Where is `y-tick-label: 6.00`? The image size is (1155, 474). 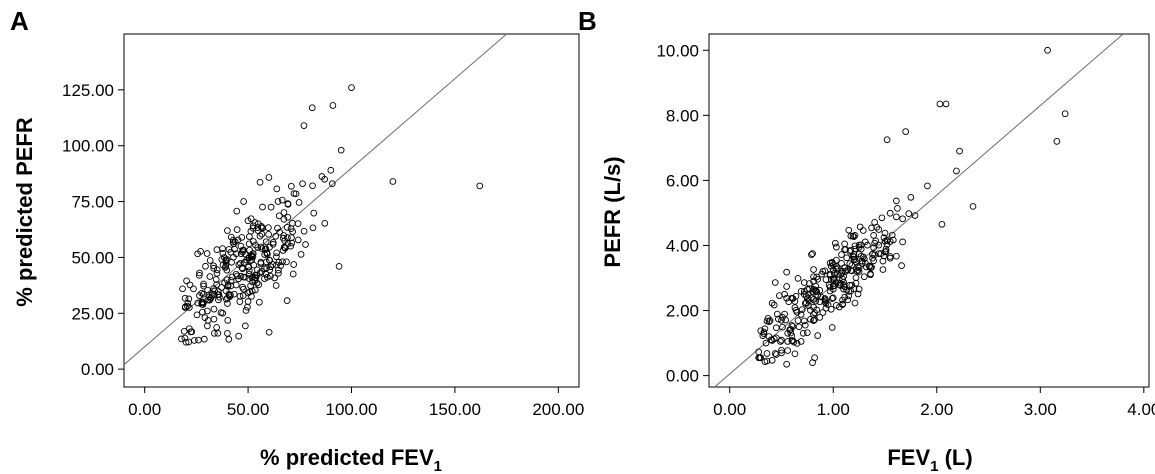
y-tick-label: 6.00 is located at coordinates (682, 180).